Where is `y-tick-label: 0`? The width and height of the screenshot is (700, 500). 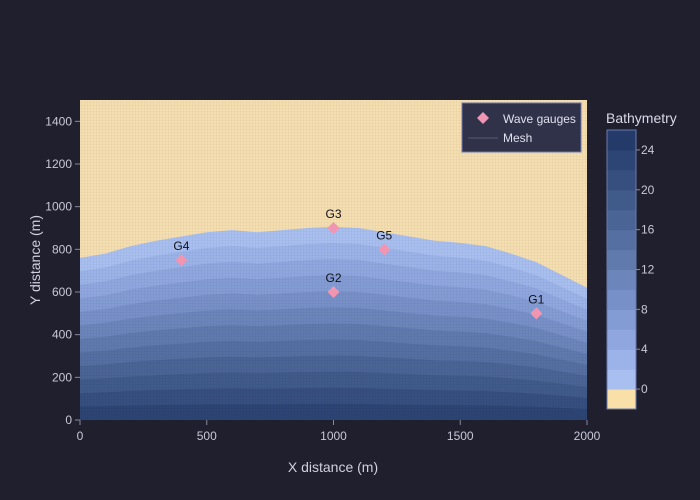 y-tick-label: 0 is located at coordinates (68, 420).